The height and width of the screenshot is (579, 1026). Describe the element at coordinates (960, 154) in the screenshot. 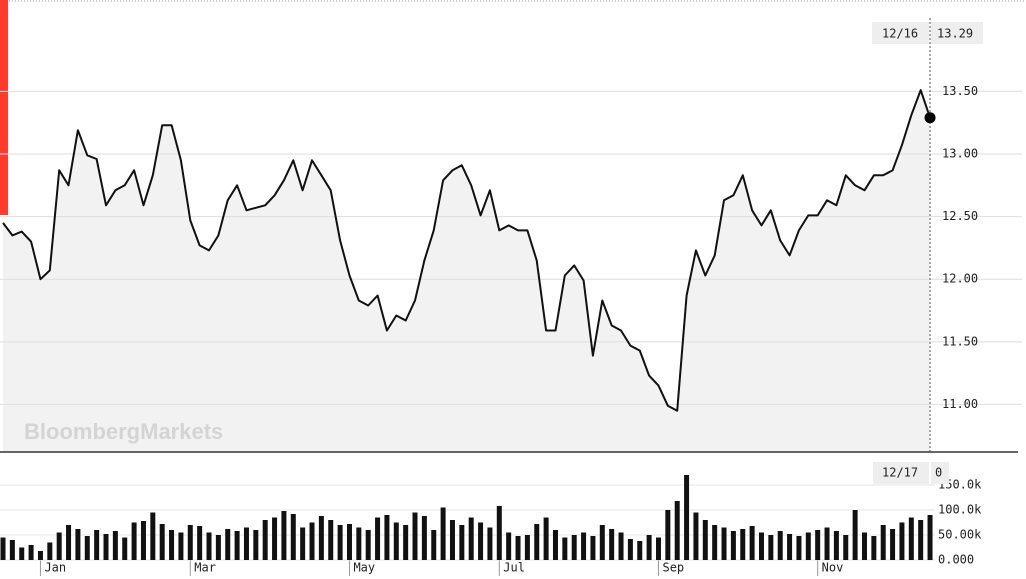

I see `y-tick-label: 13.00` at that location.